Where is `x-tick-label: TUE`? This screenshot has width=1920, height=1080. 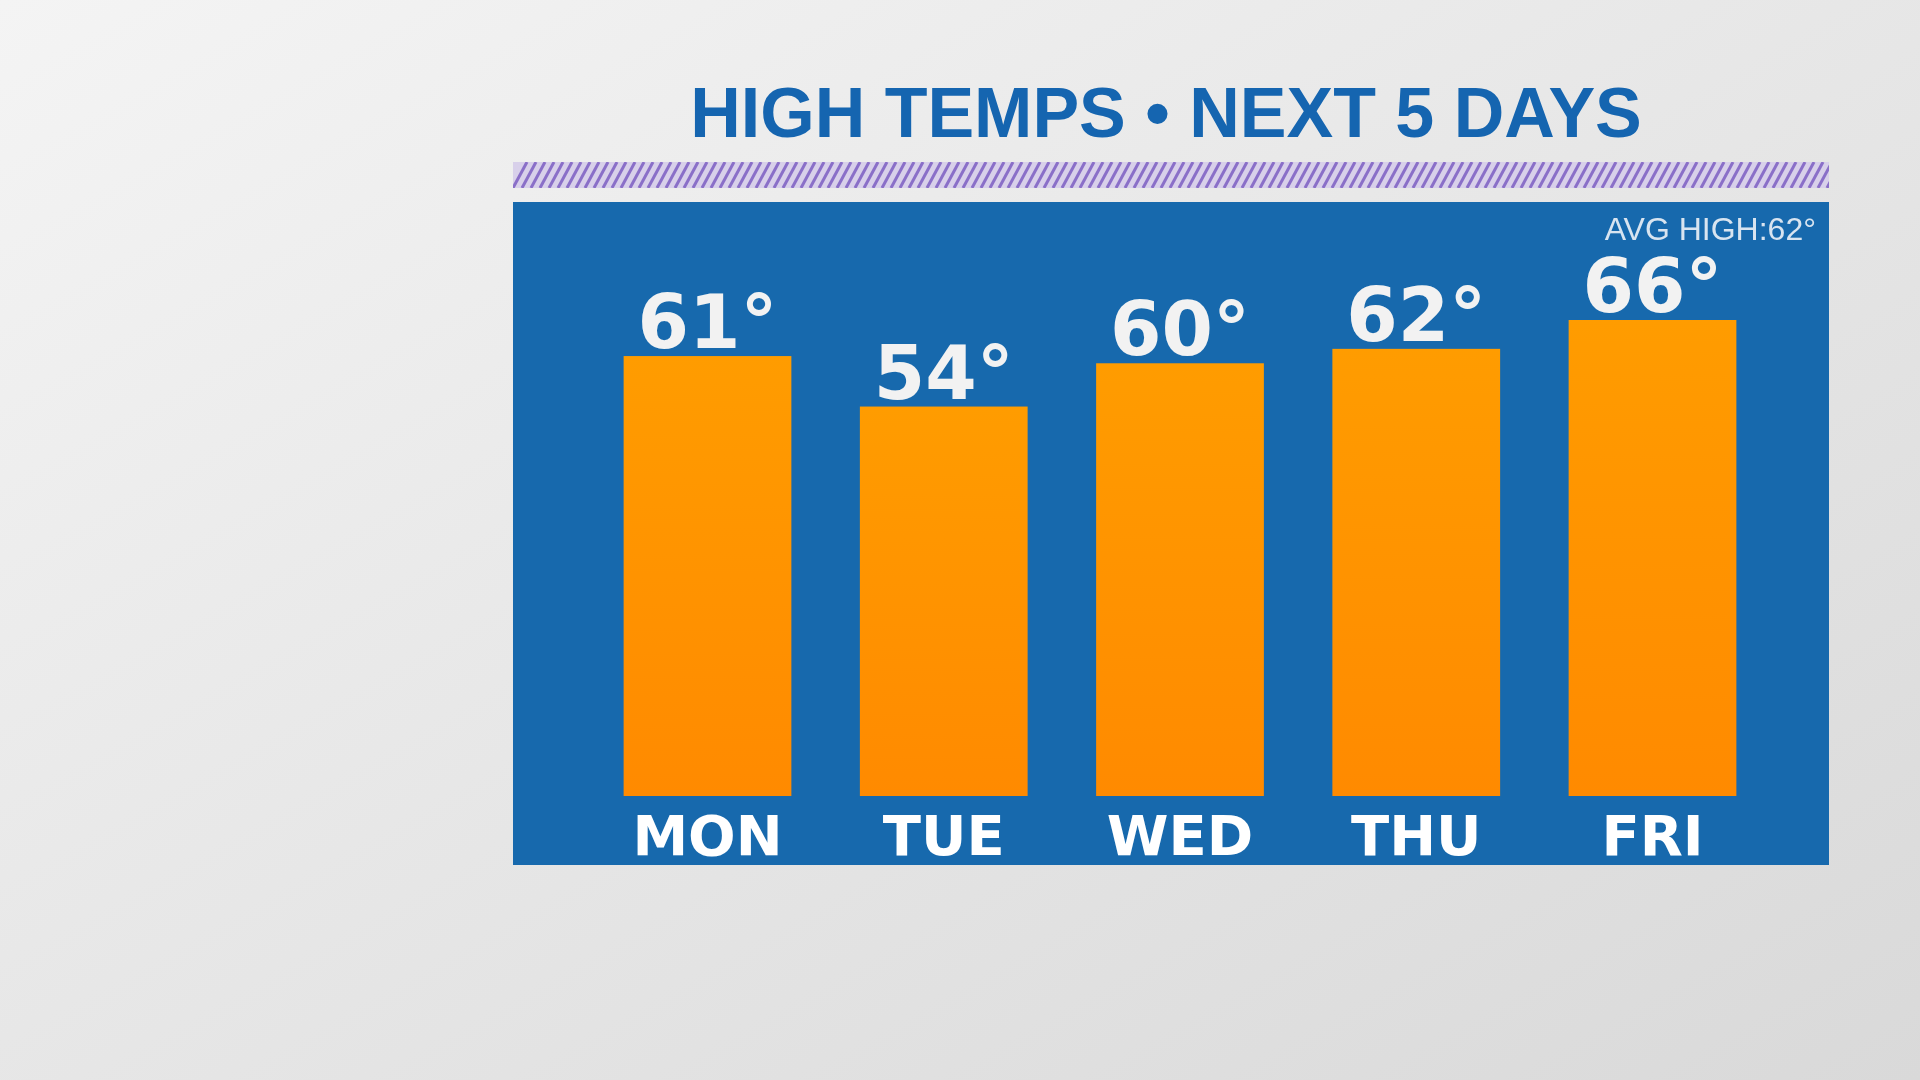
x-tick-label: TUE is located at coordinates (943, 835).